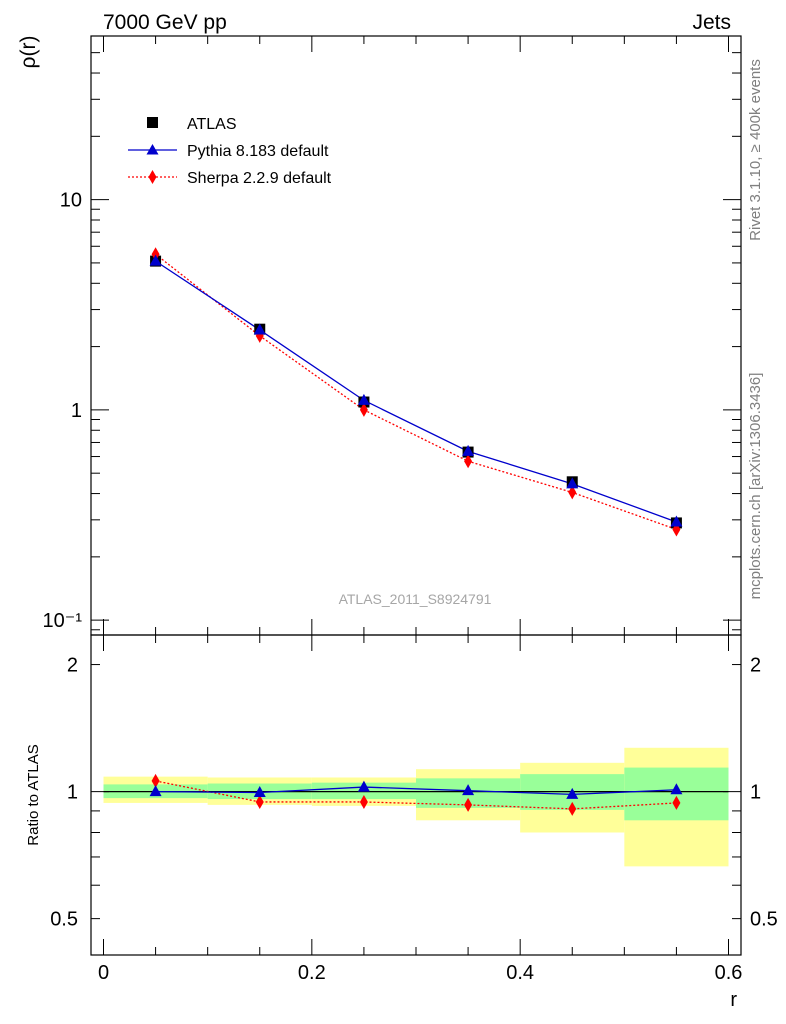 This screenshot has height=1024, width=786. What do you see at coordinates (755, 666) in the screenshot?
I see `ratio-ytick-label-right: 2` at bounding box center [755, 666].